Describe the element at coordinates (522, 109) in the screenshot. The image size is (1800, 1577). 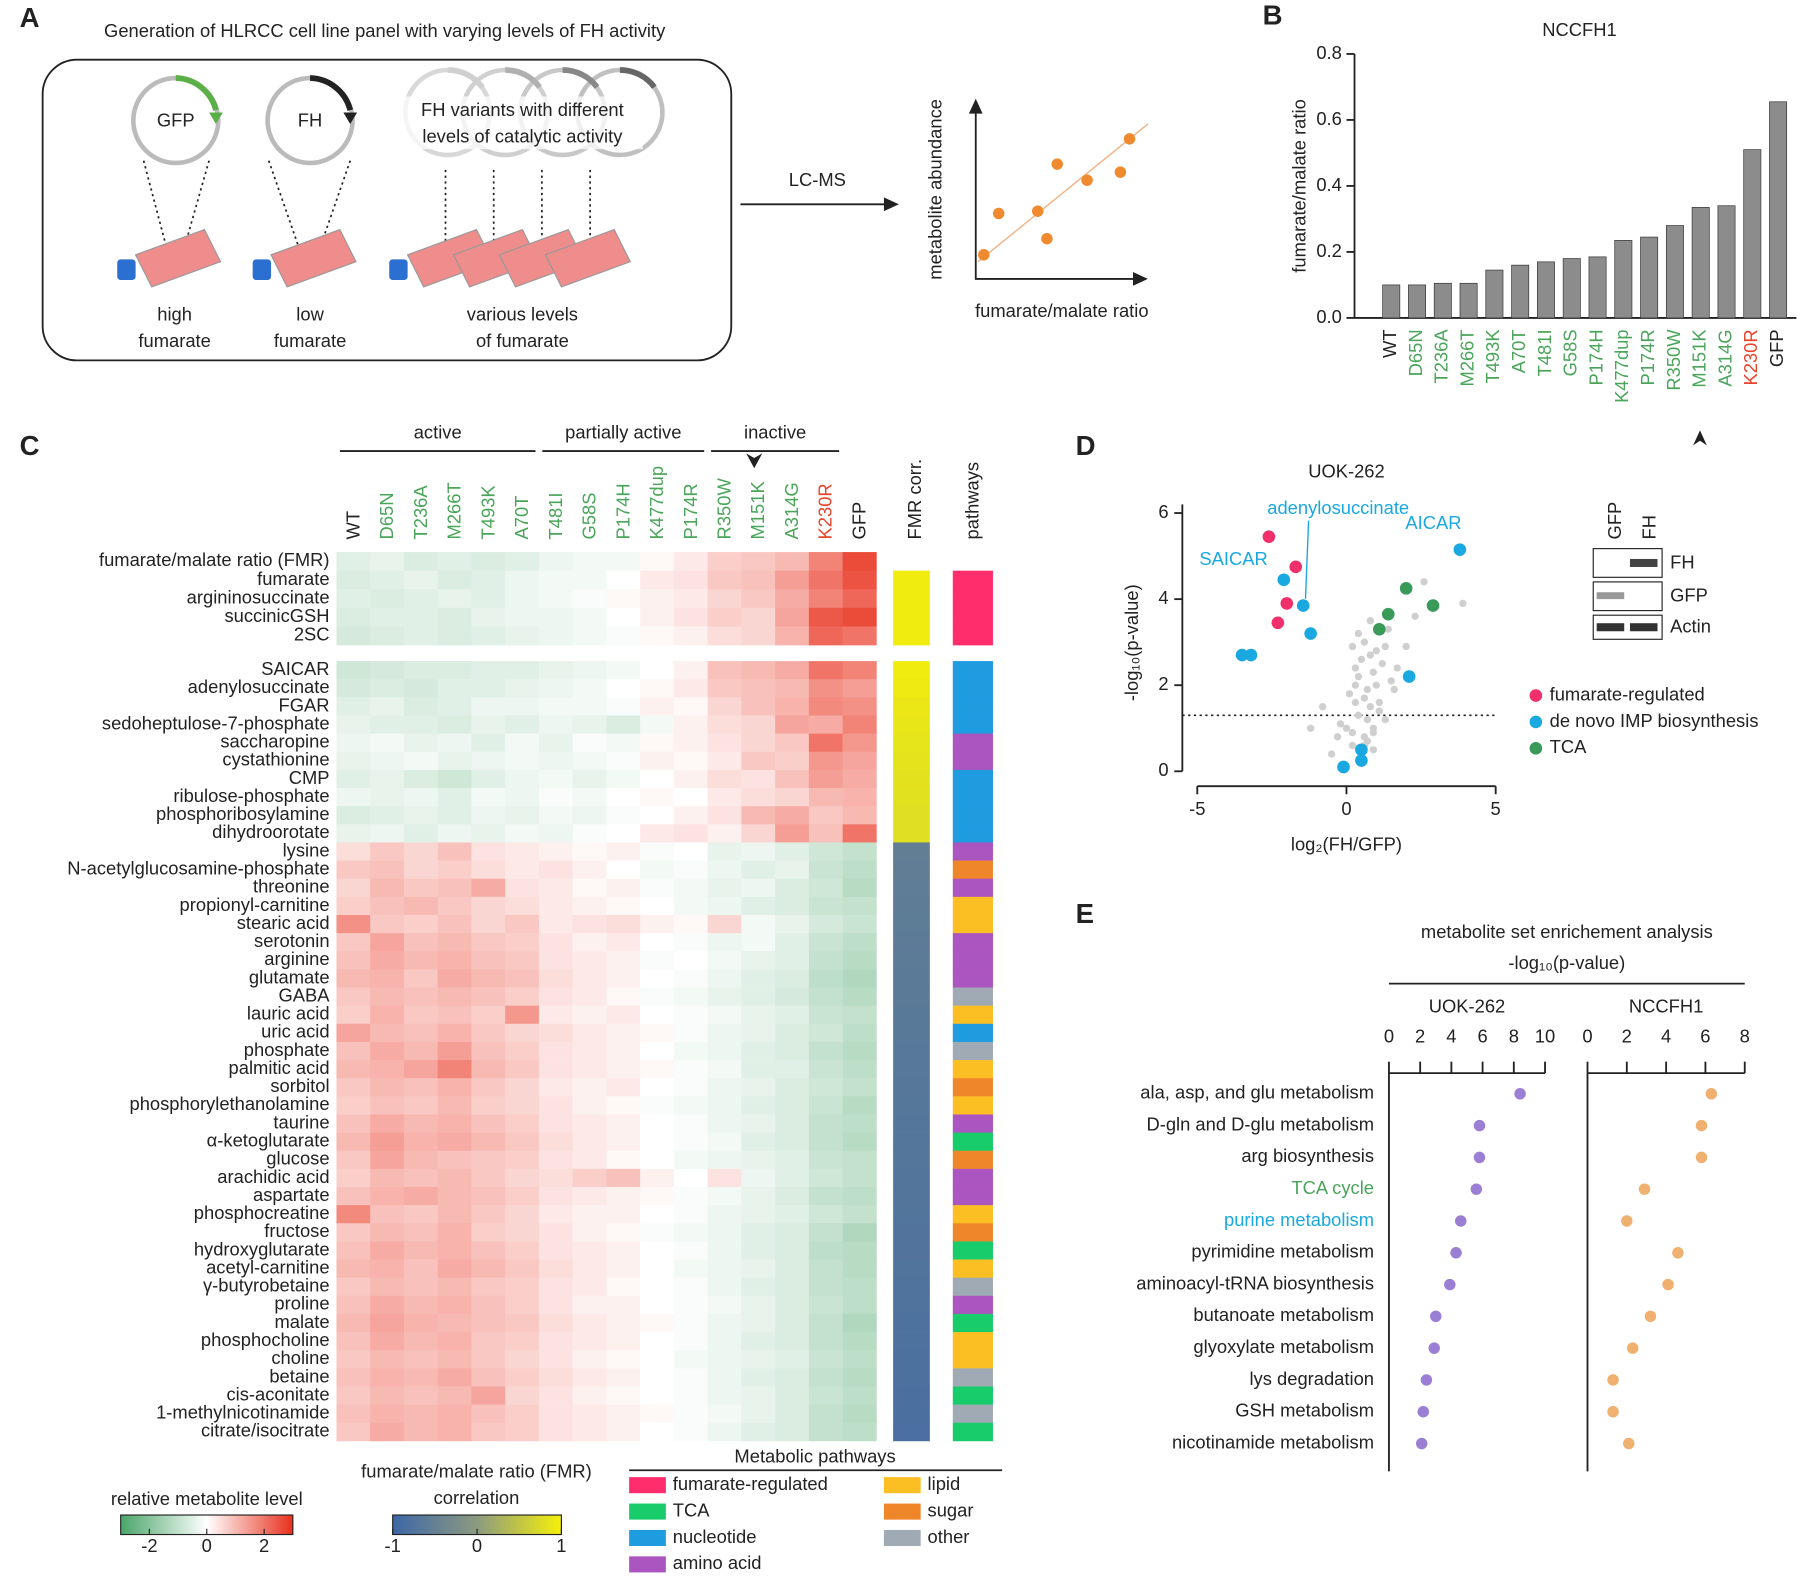
I see `variant-text: FH variants with different` at that location.